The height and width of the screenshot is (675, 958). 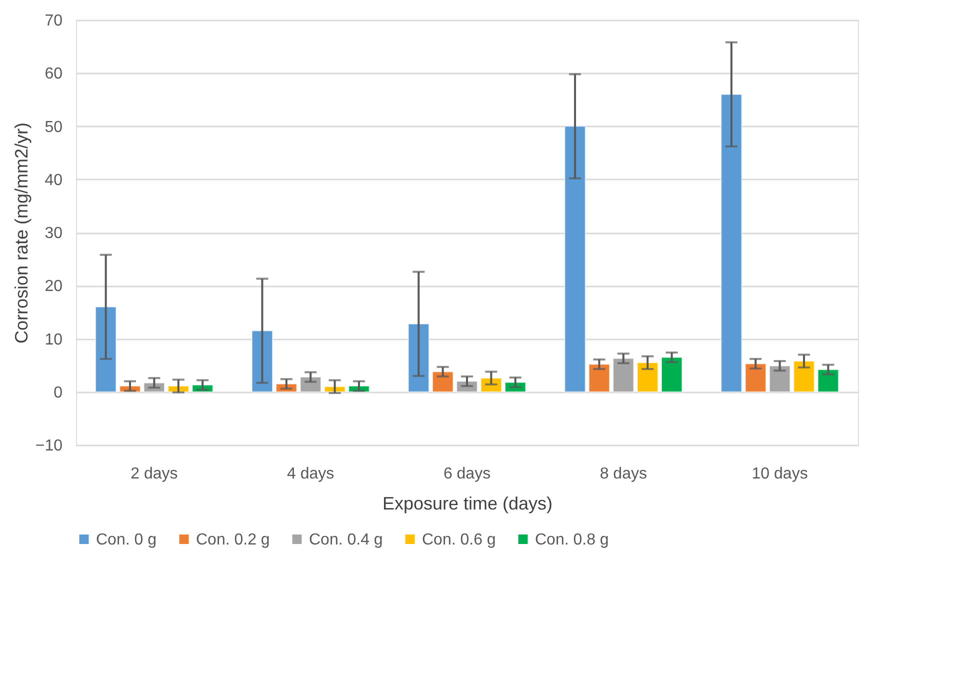 I want to click on y-axis-title: Corrosion rate (mg/mm2/yr), so click(x=21, y=233).